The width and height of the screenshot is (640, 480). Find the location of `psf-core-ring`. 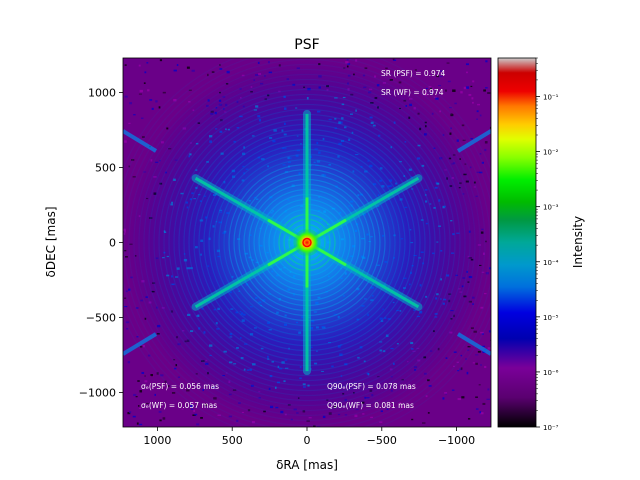

psf-core-ring is located at coordinates (307, 242).